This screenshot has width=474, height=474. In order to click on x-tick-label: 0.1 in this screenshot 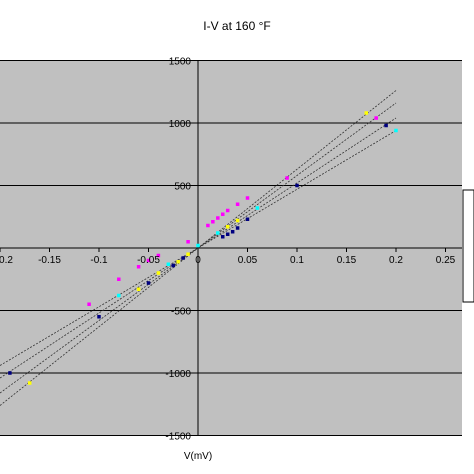, I will do `click(297, 260)`.